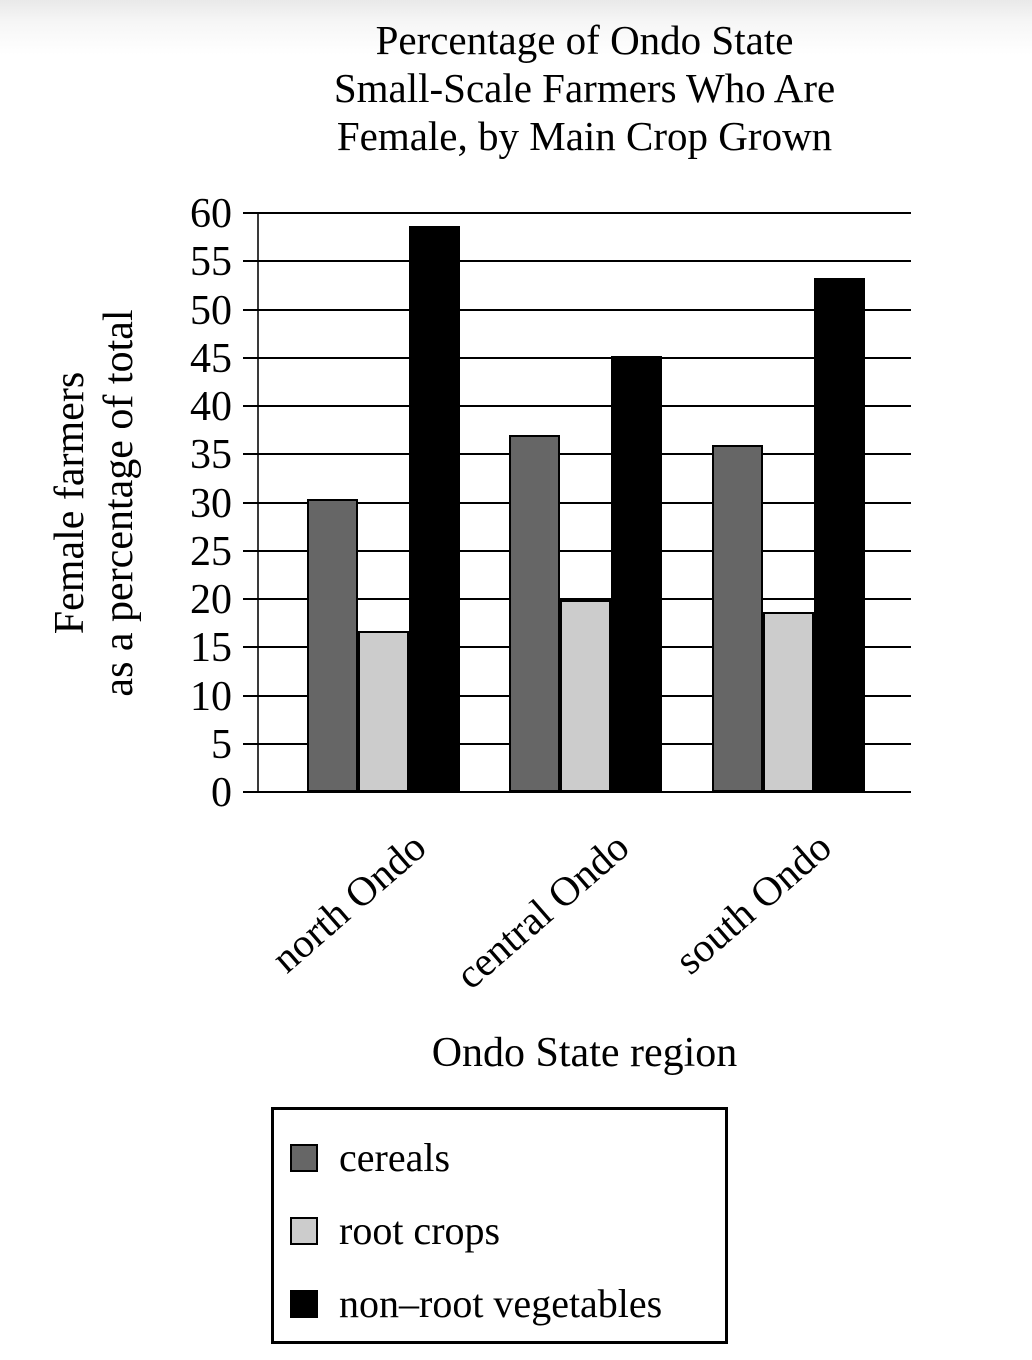  I want to click on legend-item-root-crops: root crops, so click(395, 1231).